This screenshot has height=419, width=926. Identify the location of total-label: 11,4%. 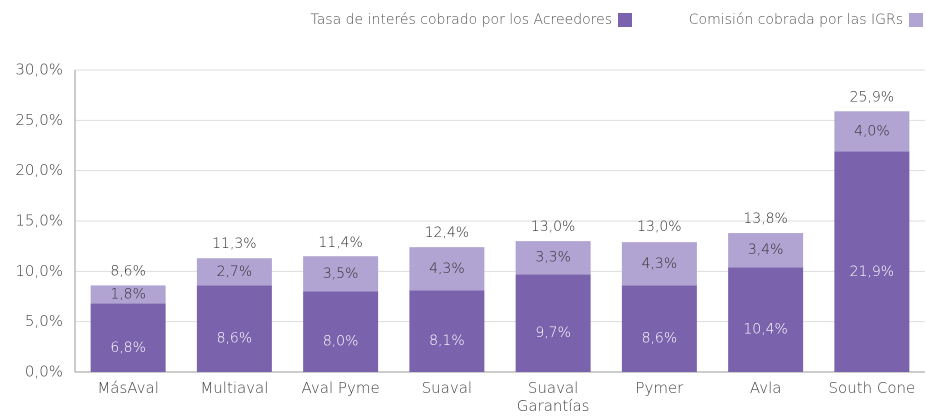
(340, 243).